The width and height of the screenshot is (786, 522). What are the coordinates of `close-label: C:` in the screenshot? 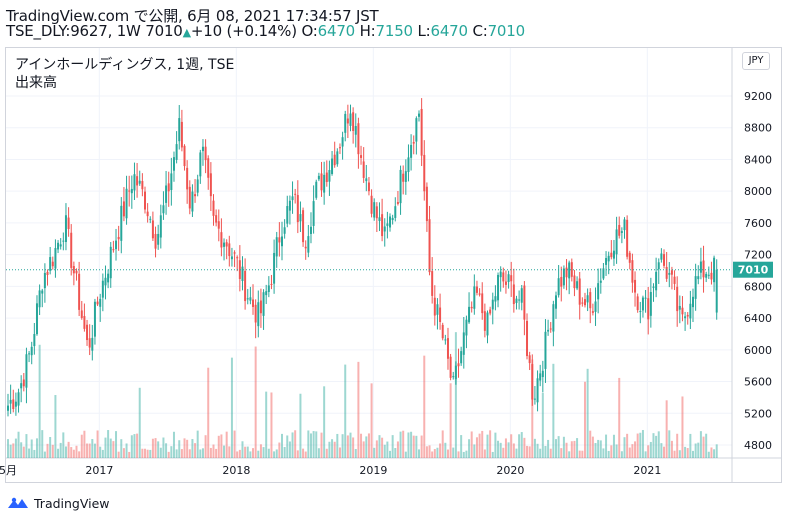 It's located at (480, 31).